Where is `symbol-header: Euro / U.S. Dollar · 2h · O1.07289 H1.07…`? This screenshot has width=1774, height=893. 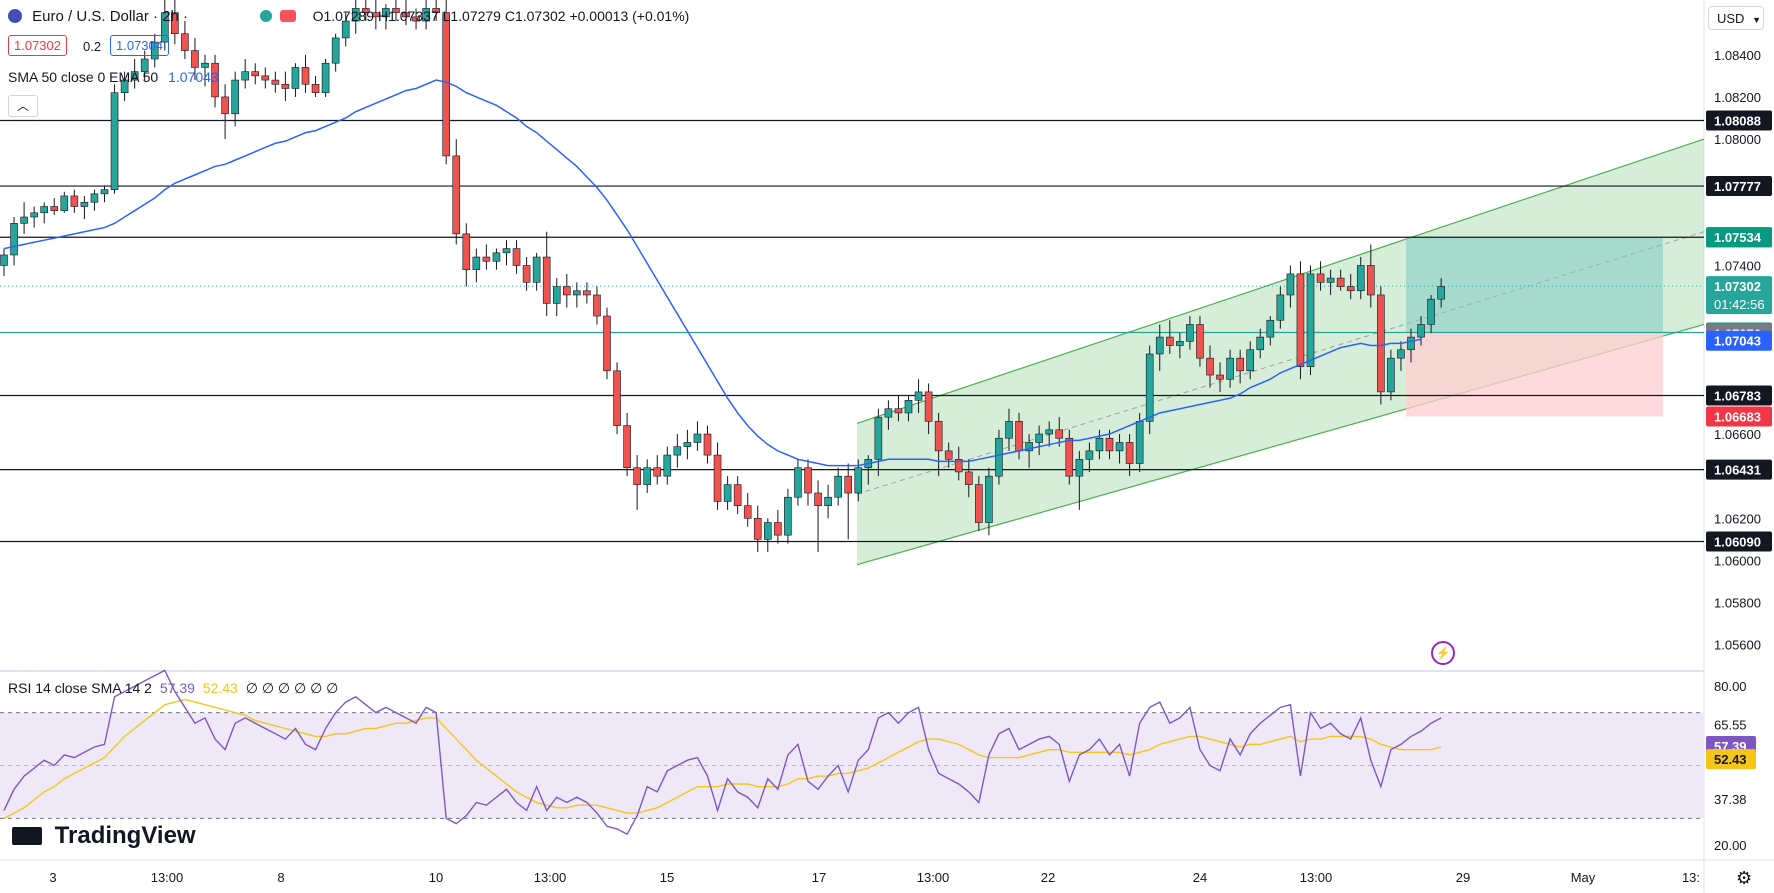 symbol-header: Euro / U.S. Dollar · 2h · O1.07289 H1.07… is located at coordinates (348, 16).